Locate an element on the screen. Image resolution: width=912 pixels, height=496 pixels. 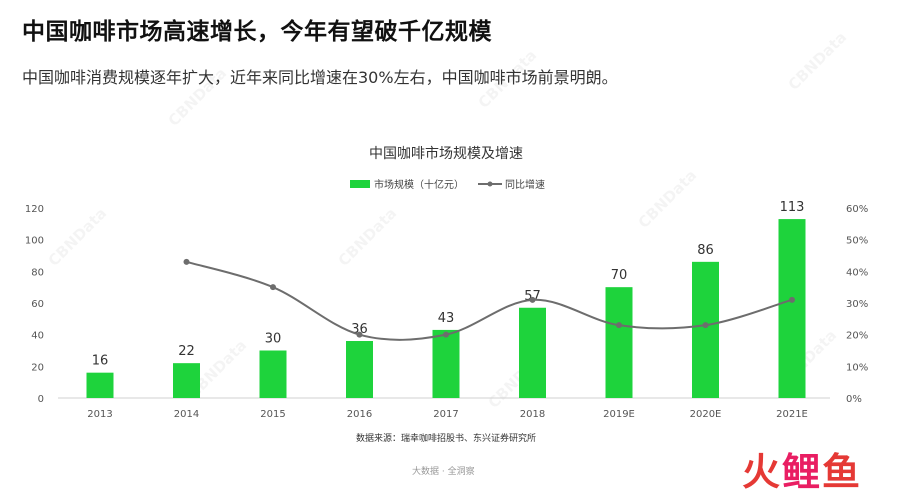
y-axis-left: 0 20 40 60 80 100 120 is located at coordinates (34, 304).